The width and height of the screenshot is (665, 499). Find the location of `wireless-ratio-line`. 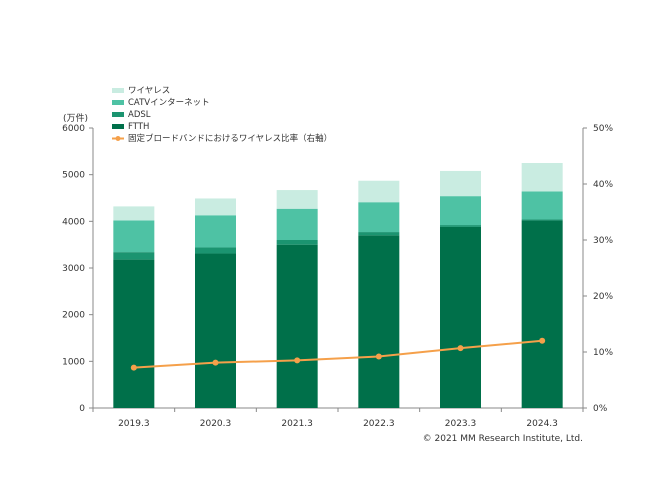

wireless-ratio-line is located at coordinates (338, 354).